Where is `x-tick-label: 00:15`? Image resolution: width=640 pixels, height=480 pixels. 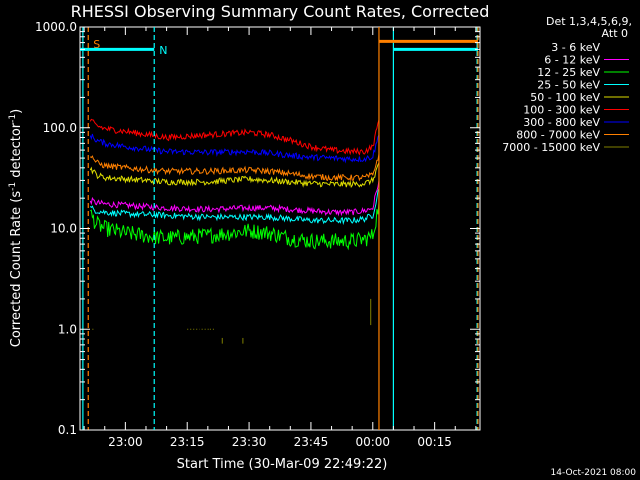
x-tick-label: 00:15 is located at coordinates (434, 442).